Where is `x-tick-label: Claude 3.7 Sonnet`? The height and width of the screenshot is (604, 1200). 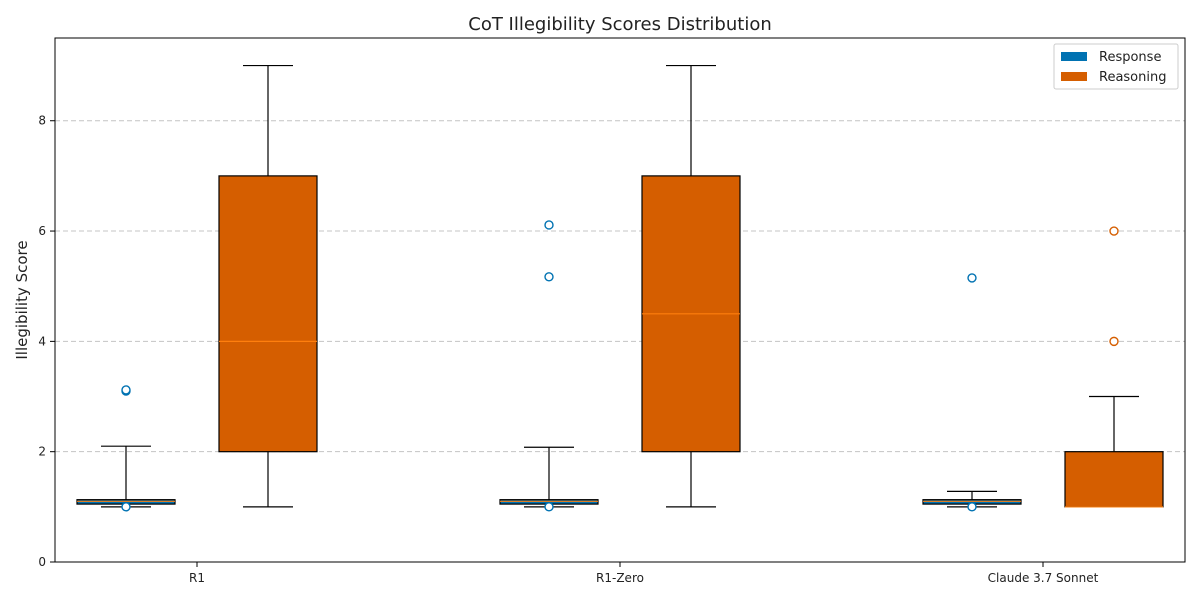 x-tick-label: Claude 3.7 Sonnet is located at coordinates (1043, 578).